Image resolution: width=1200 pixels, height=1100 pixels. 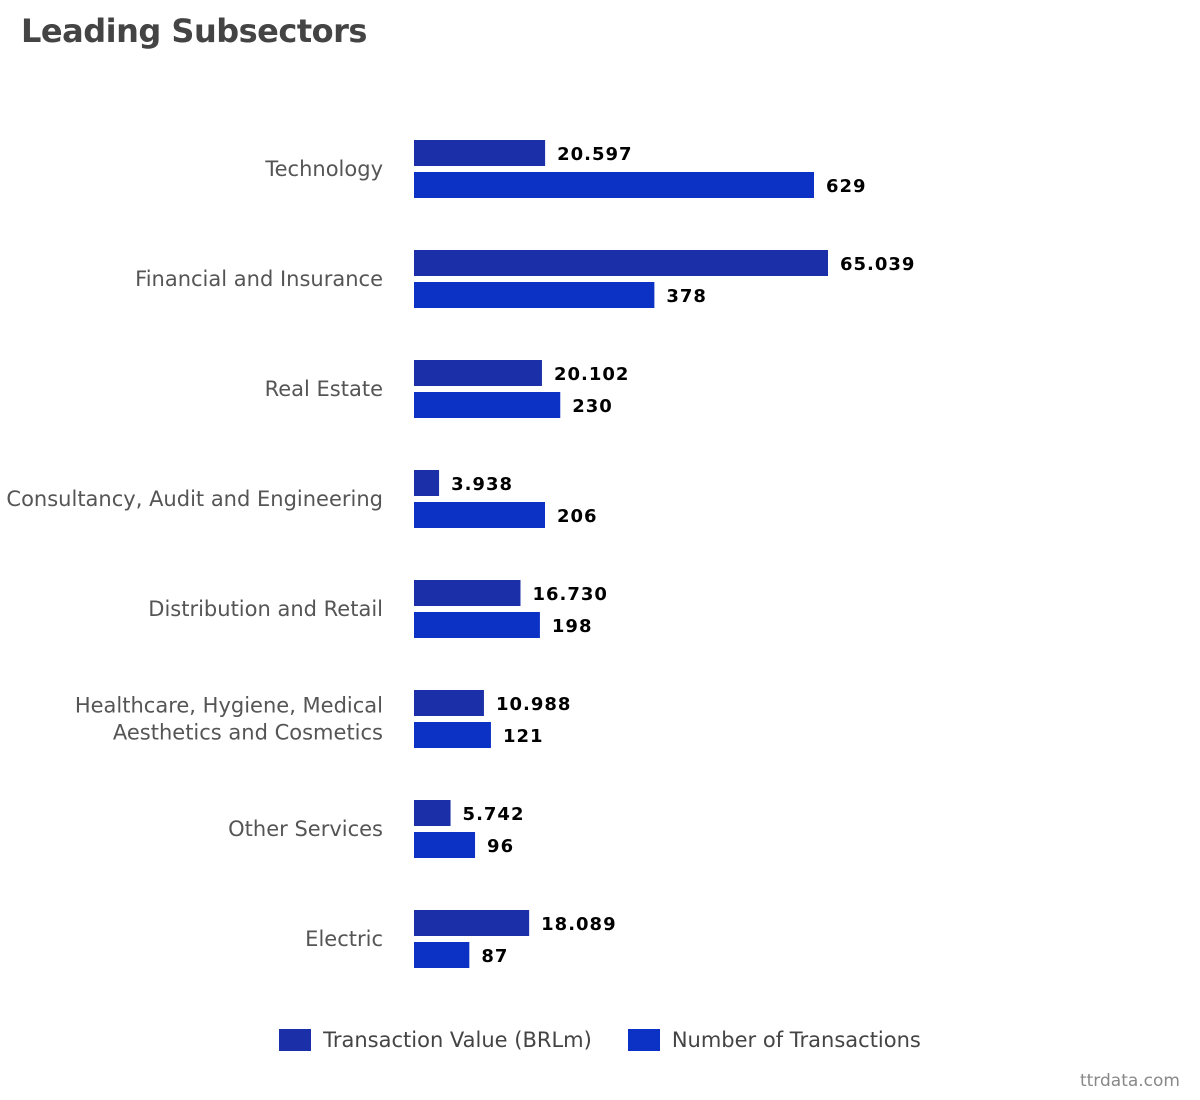 I want to click on data-label: 3.938, so click(x=482, y=484).